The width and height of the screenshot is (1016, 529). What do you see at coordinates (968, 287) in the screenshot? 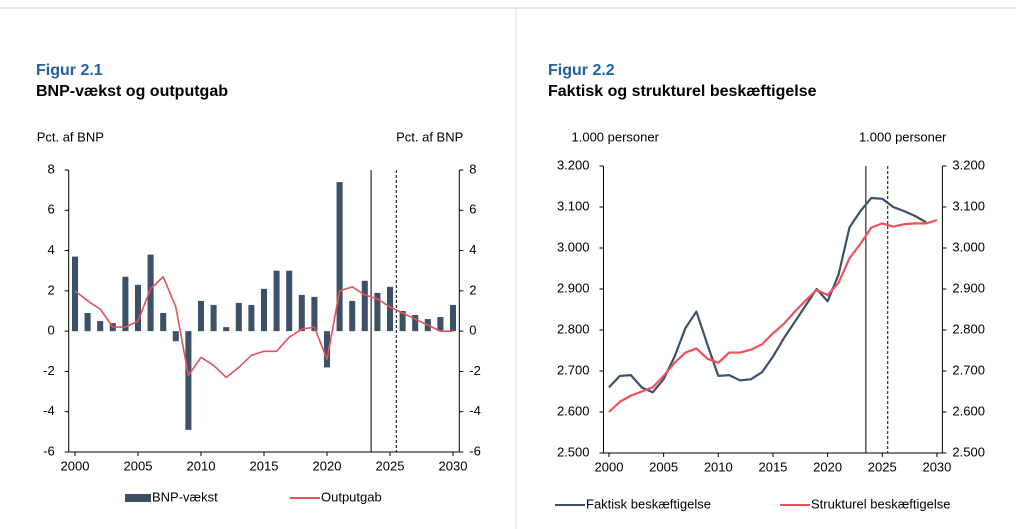
I see `y2-tick-label: 2.900` at bounding box center [968, 287].